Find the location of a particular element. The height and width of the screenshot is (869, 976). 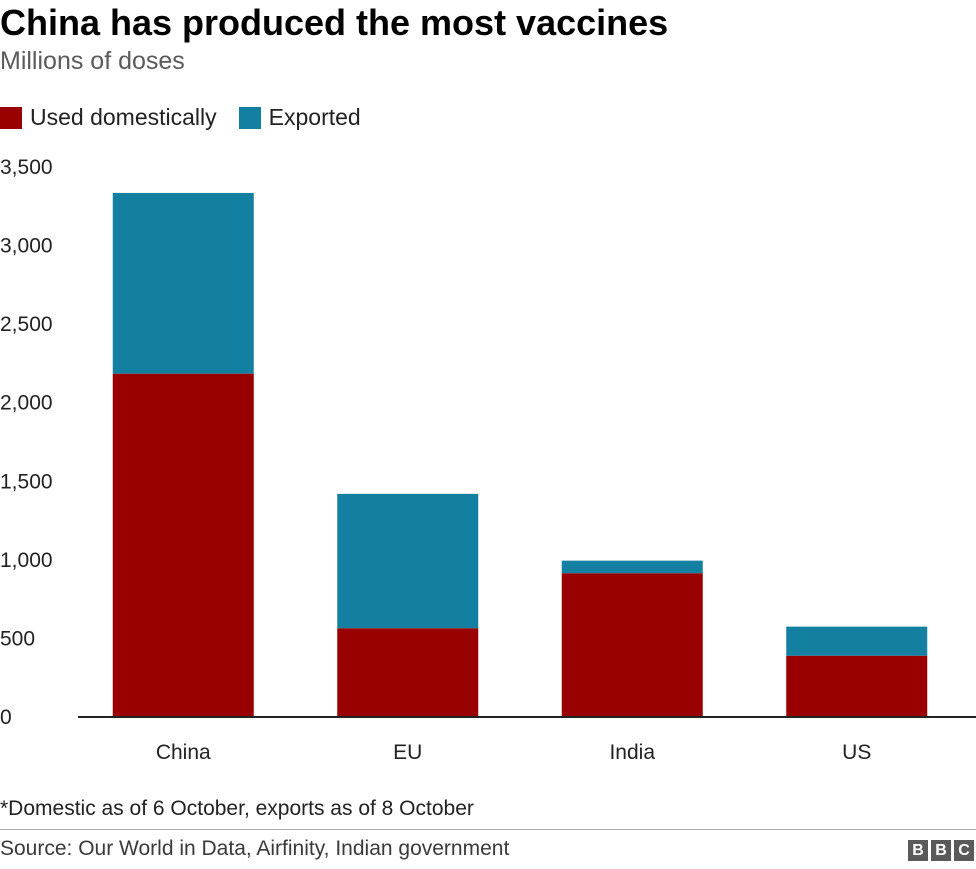

bar-domestic-india is located at coordinates (632, 645).